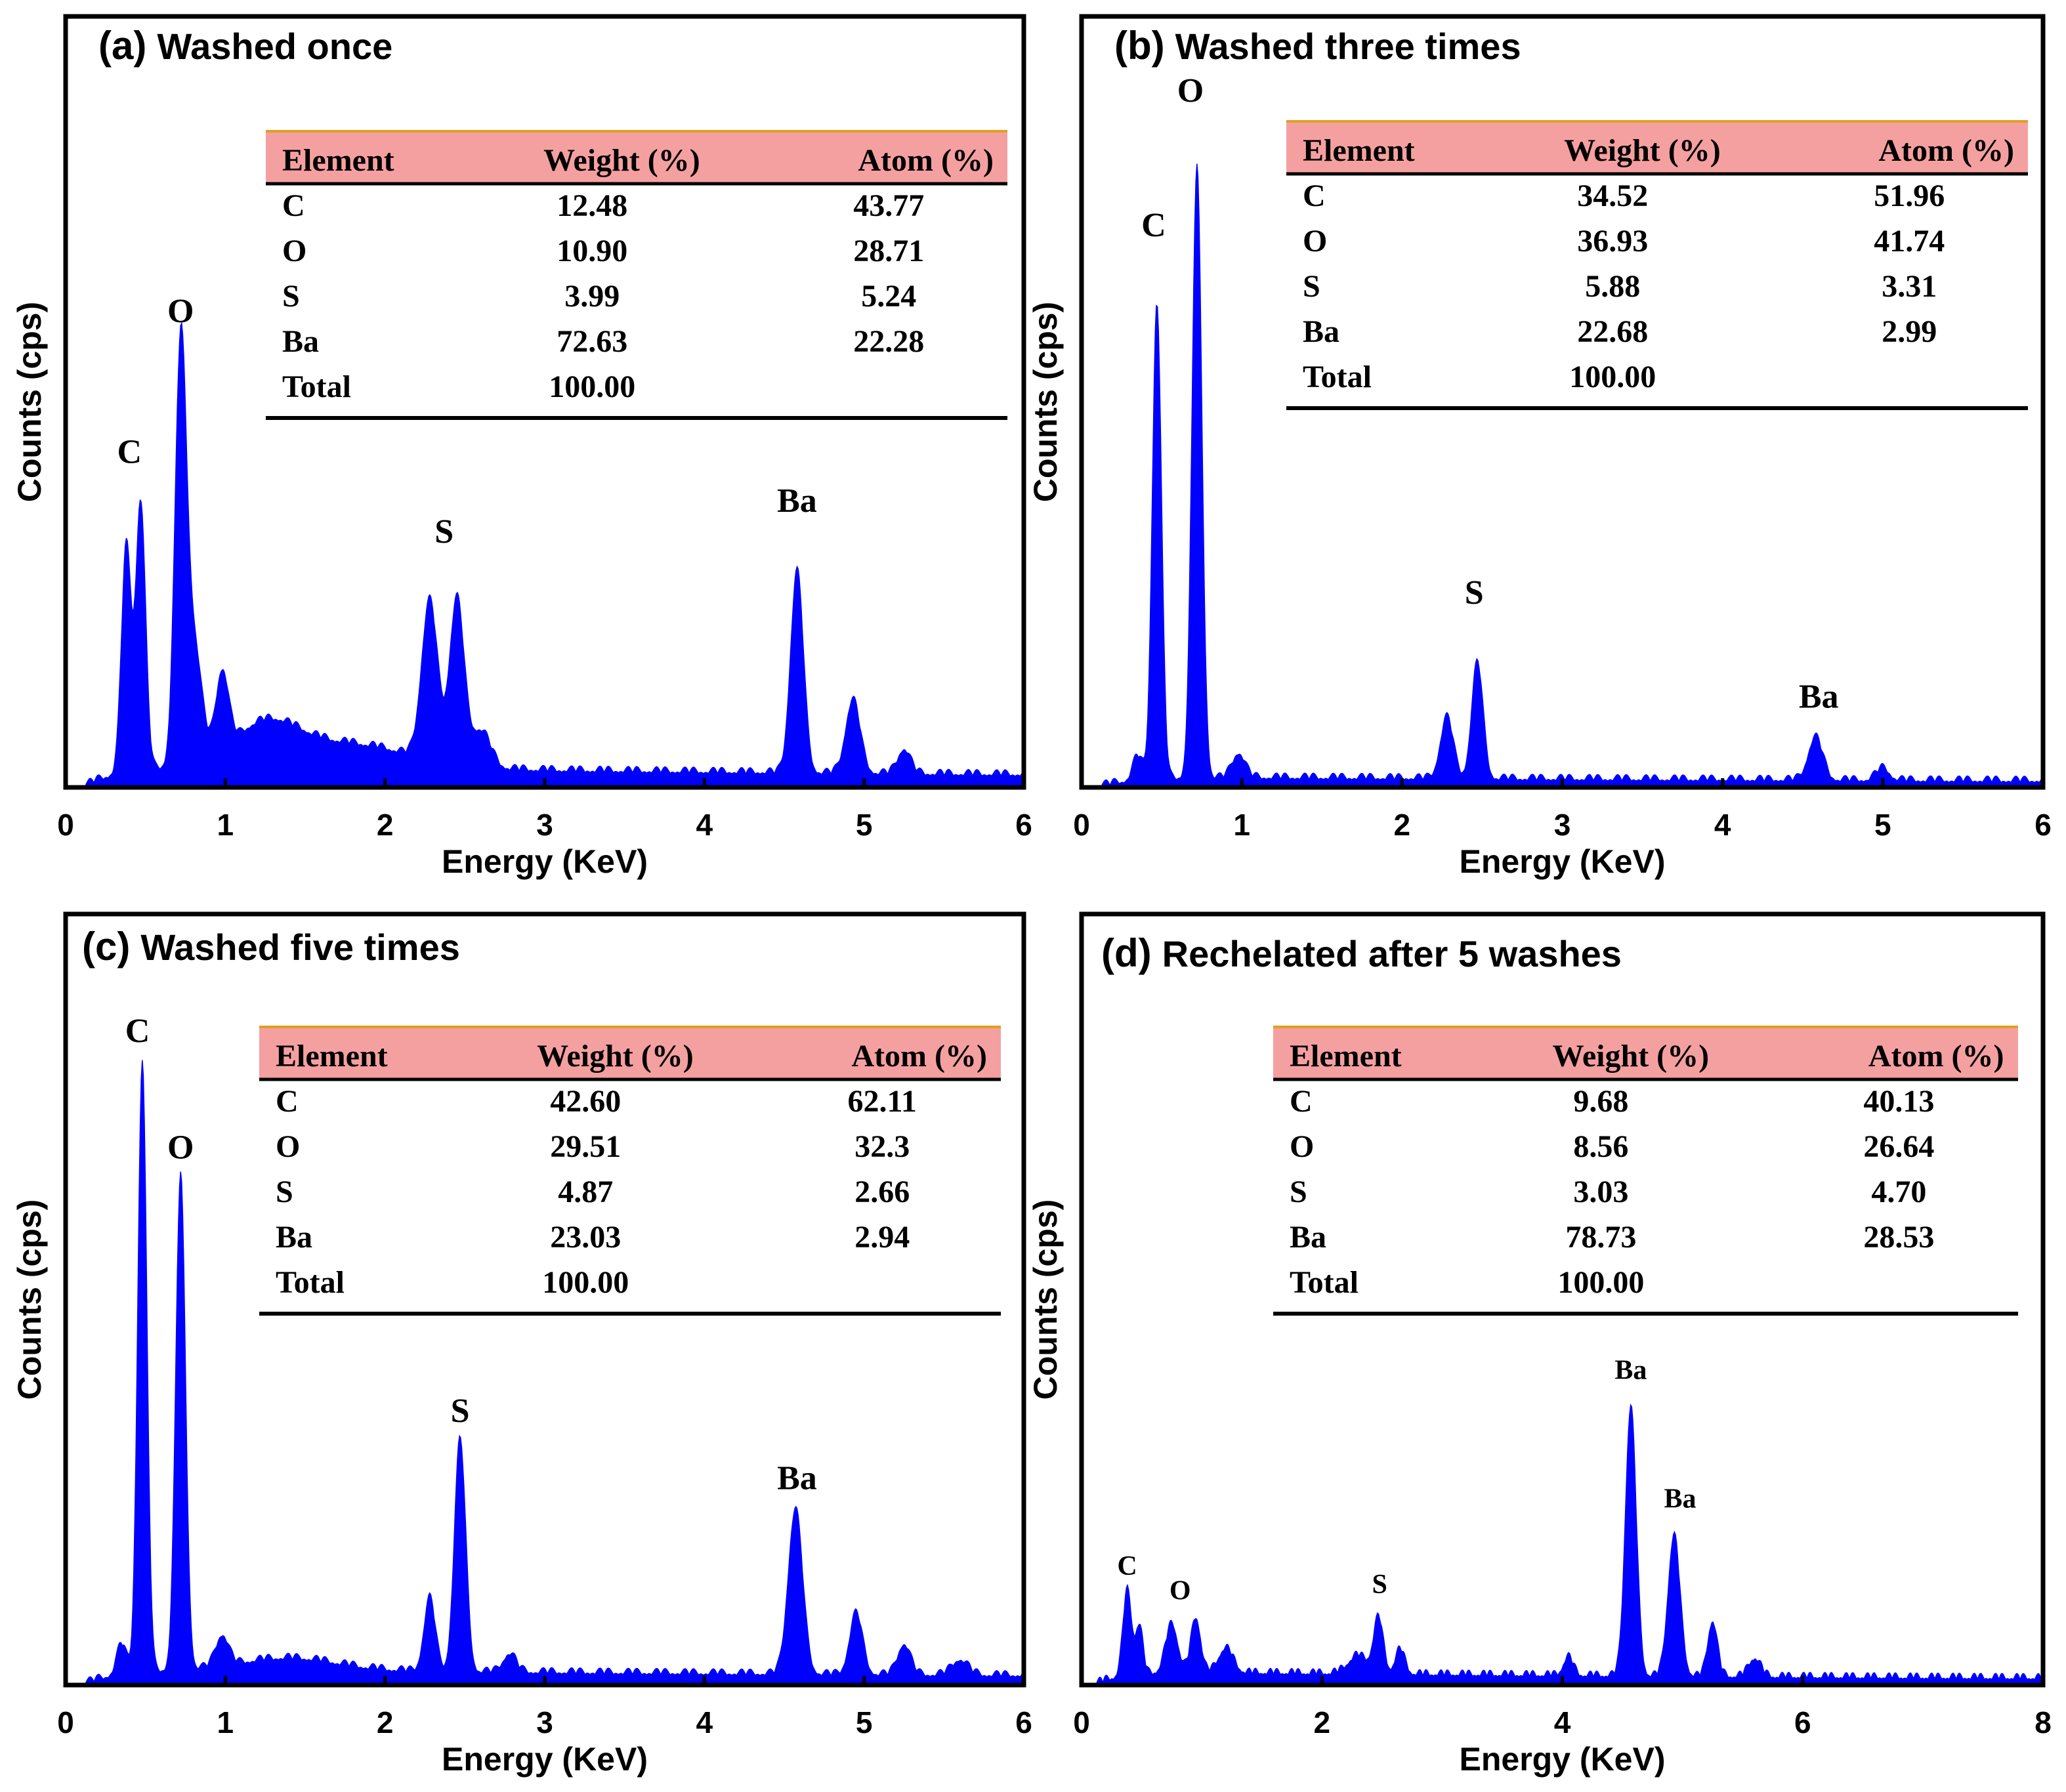 The image size is (2066, 1792). Describe the element at coordinates (888, 205) in the screenshot. I see `table-cell: 43.77` at that location.